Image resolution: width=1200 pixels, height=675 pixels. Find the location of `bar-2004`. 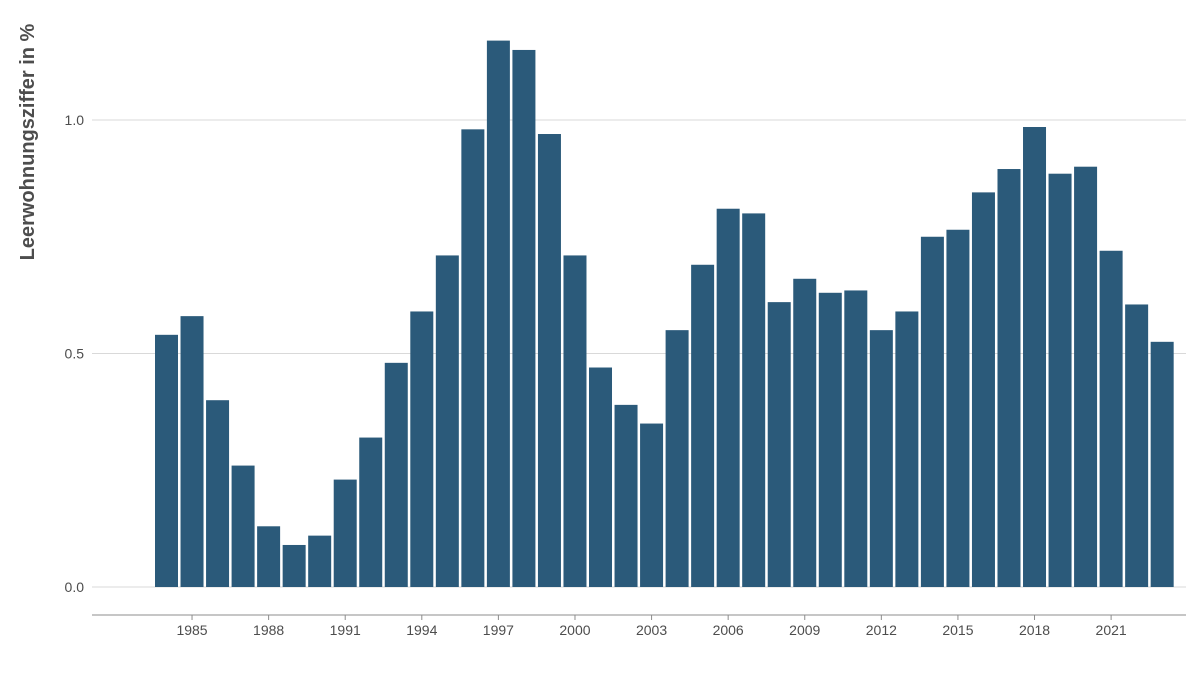

bar-2004 is located at coordinates (677, 458).